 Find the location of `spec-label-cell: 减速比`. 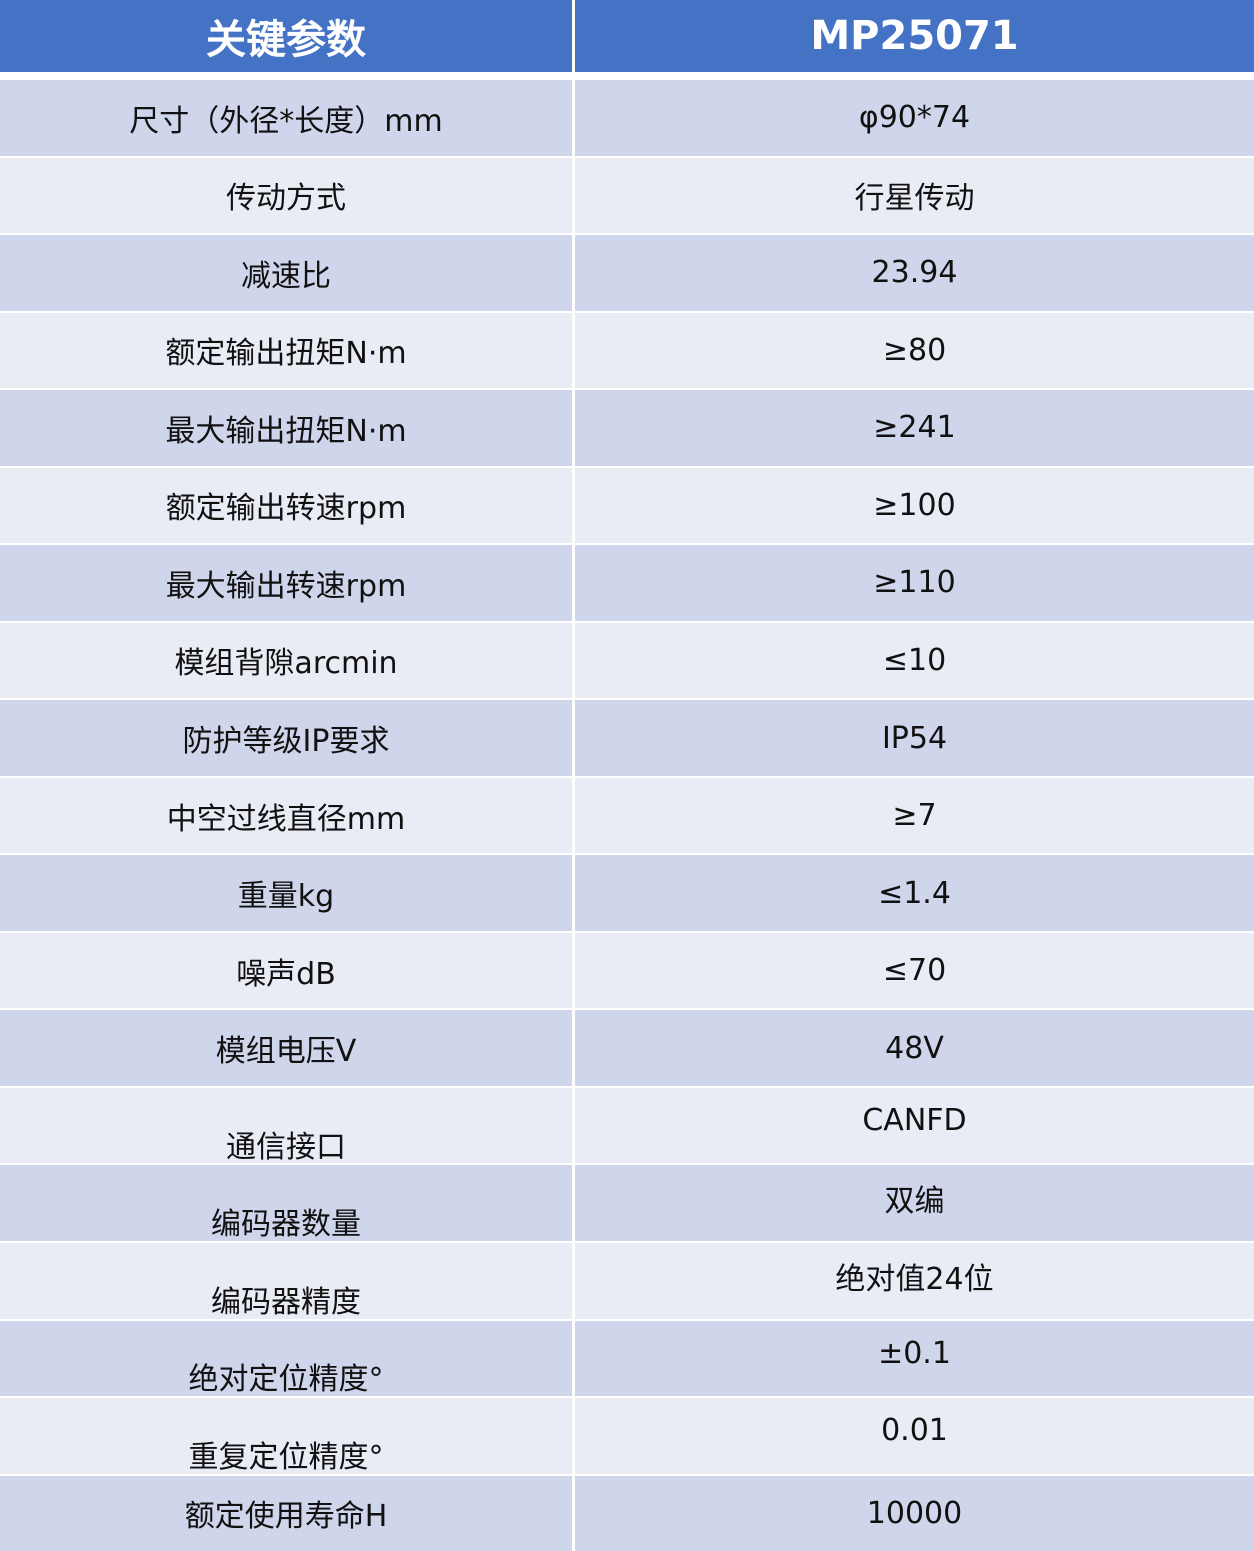

spec-label-cell: 减速比 is located at coordinates (286, 273).